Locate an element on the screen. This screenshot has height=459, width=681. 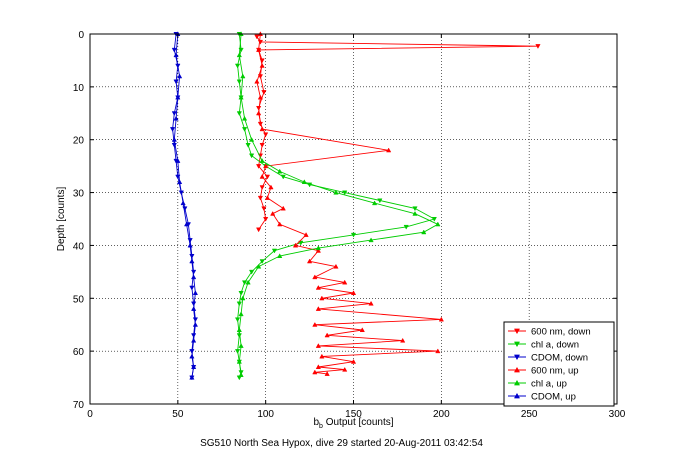
legend-item: CDOM, up is located at coordinates (542, 397).